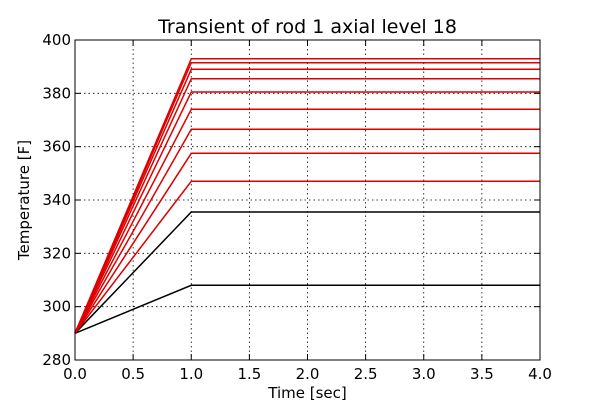 This screenshot has width=600, height=405. Describe the element at coordinates (24, 200) in the screenshot. I see `y-axis-label: Temperature [F]` at that location.